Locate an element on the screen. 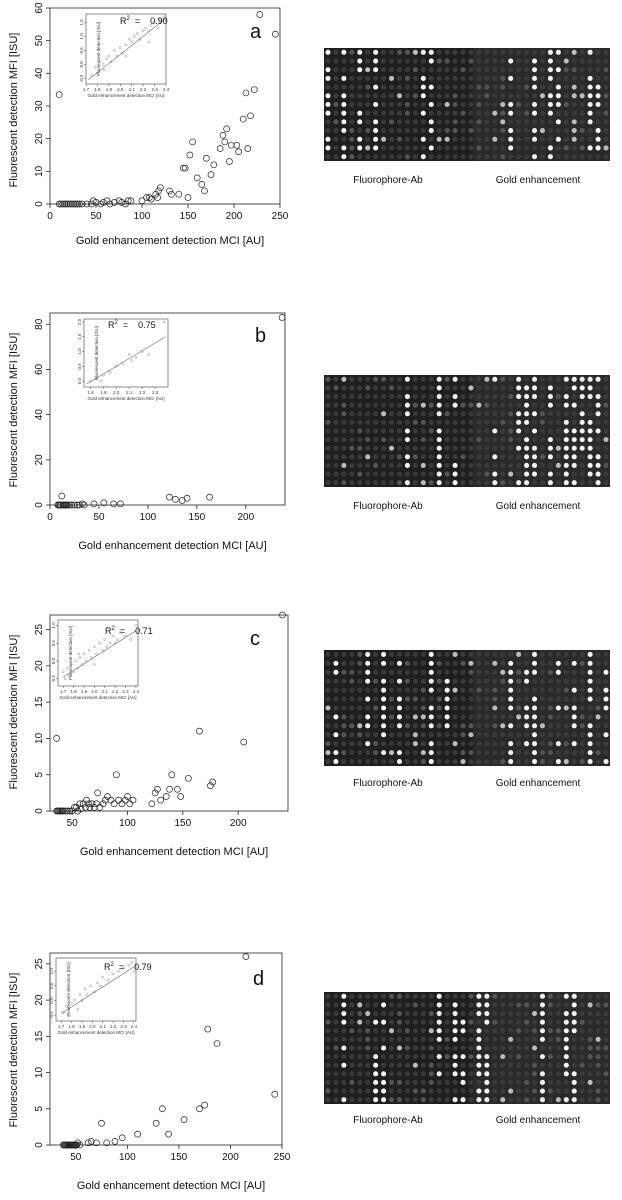 The width and height of the screenshot is (622, 1200). x-tick-label: 0 is located at coordinates (50, 216).